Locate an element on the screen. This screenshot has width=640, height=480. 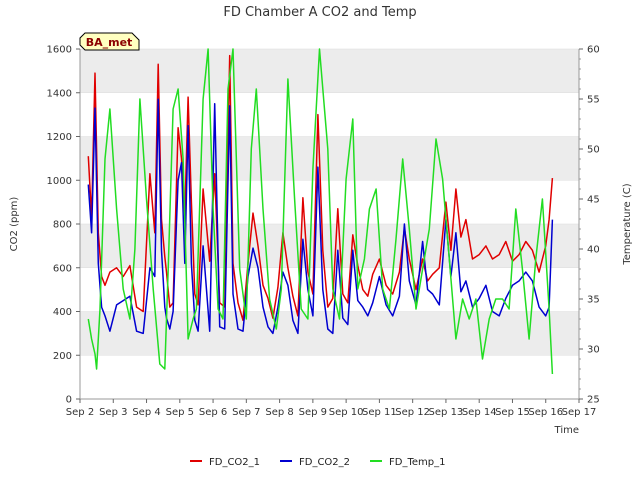
x-tick-label: Sep 10 is located at coordinates (346, 412).